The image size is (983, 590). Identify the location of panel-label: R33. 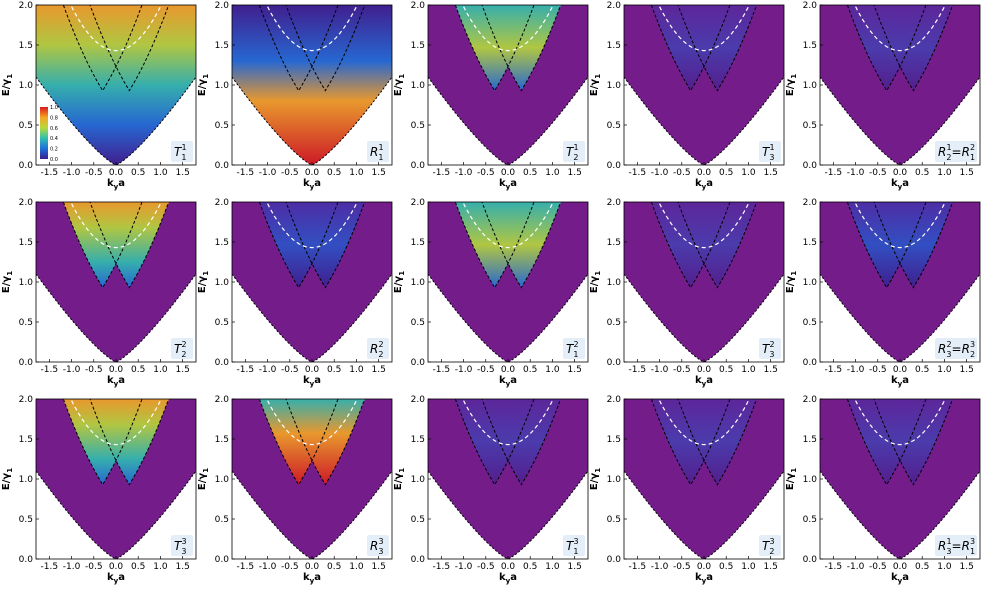
(377, 546).